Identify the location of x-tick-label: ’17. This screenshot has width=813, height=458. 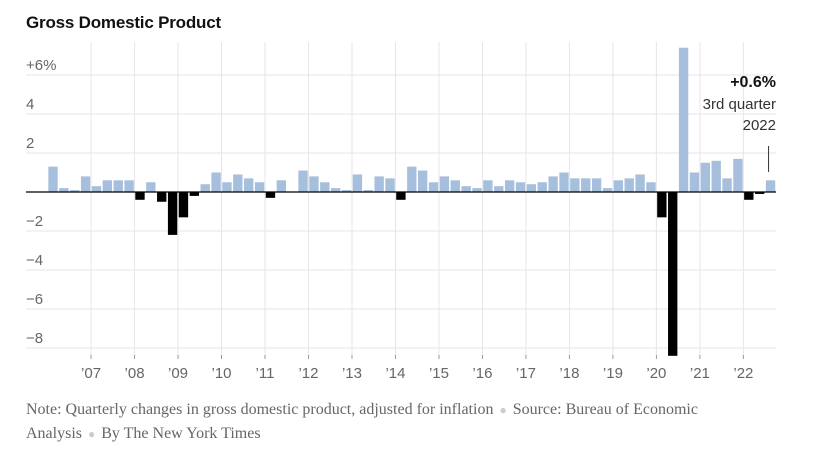
(526, 373).